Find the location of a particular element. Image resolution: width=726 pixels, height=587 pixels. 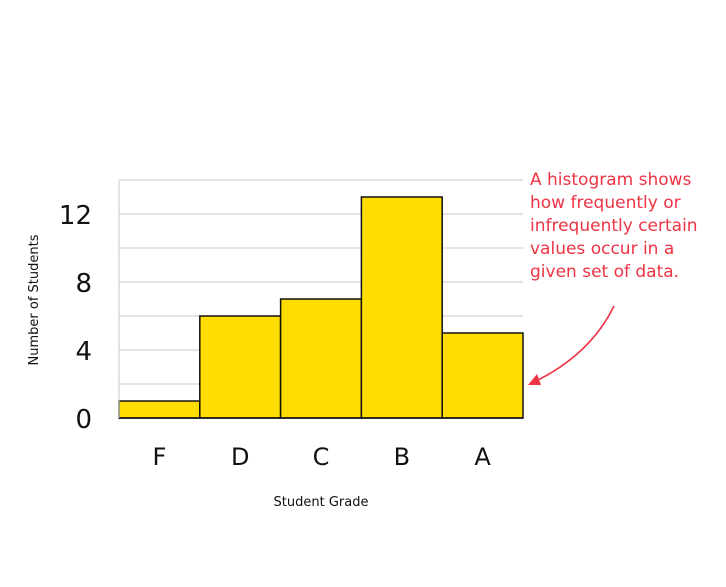

bar-F is located at coordinates (159, 409).